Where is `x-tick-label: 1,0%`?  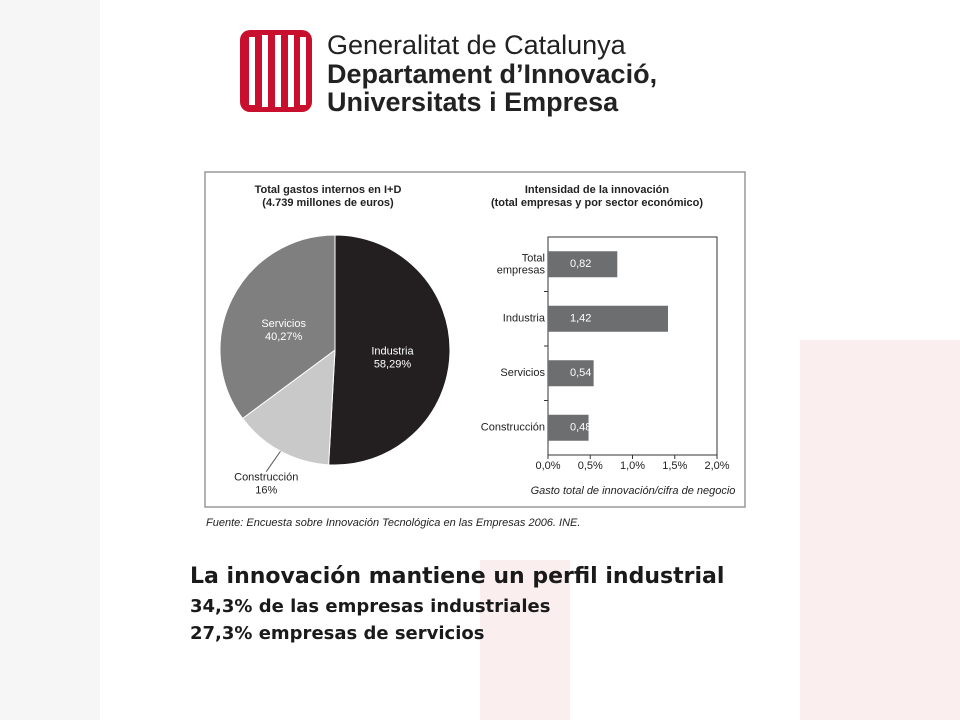 x-tick-label: 1,0% is located at coordinates (632, 466).